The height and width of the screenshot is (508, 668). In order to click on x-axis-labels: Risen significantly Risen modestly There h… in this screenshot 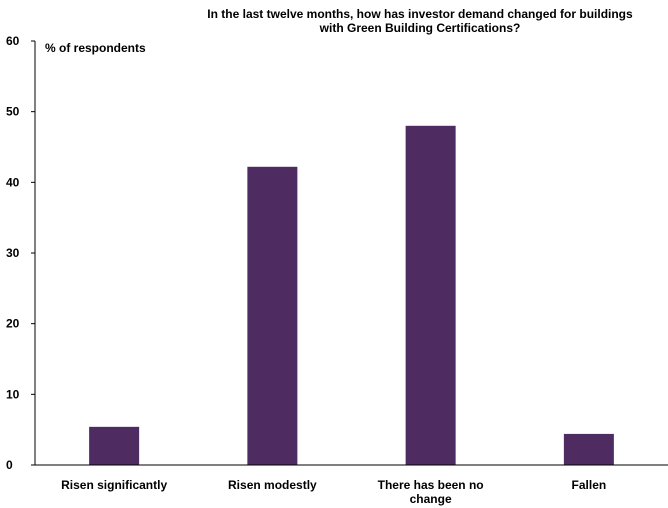, I will do `click(333, 492)`.